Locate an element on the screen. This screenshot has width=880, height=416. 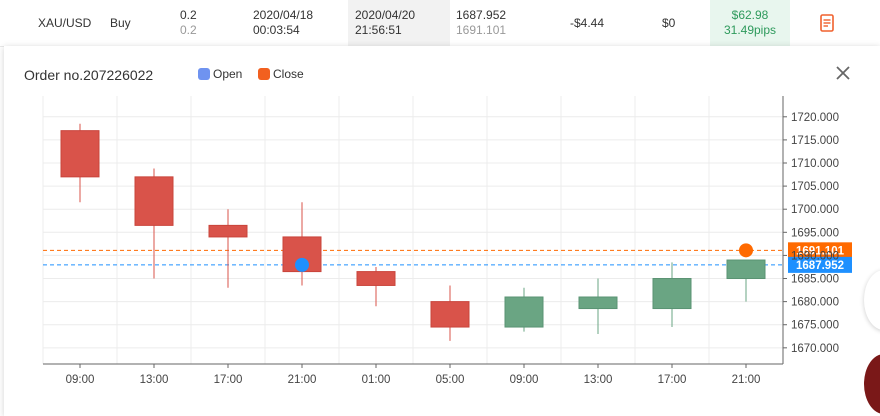
profit-text: $62.98 is located at coordinates (750, 15).